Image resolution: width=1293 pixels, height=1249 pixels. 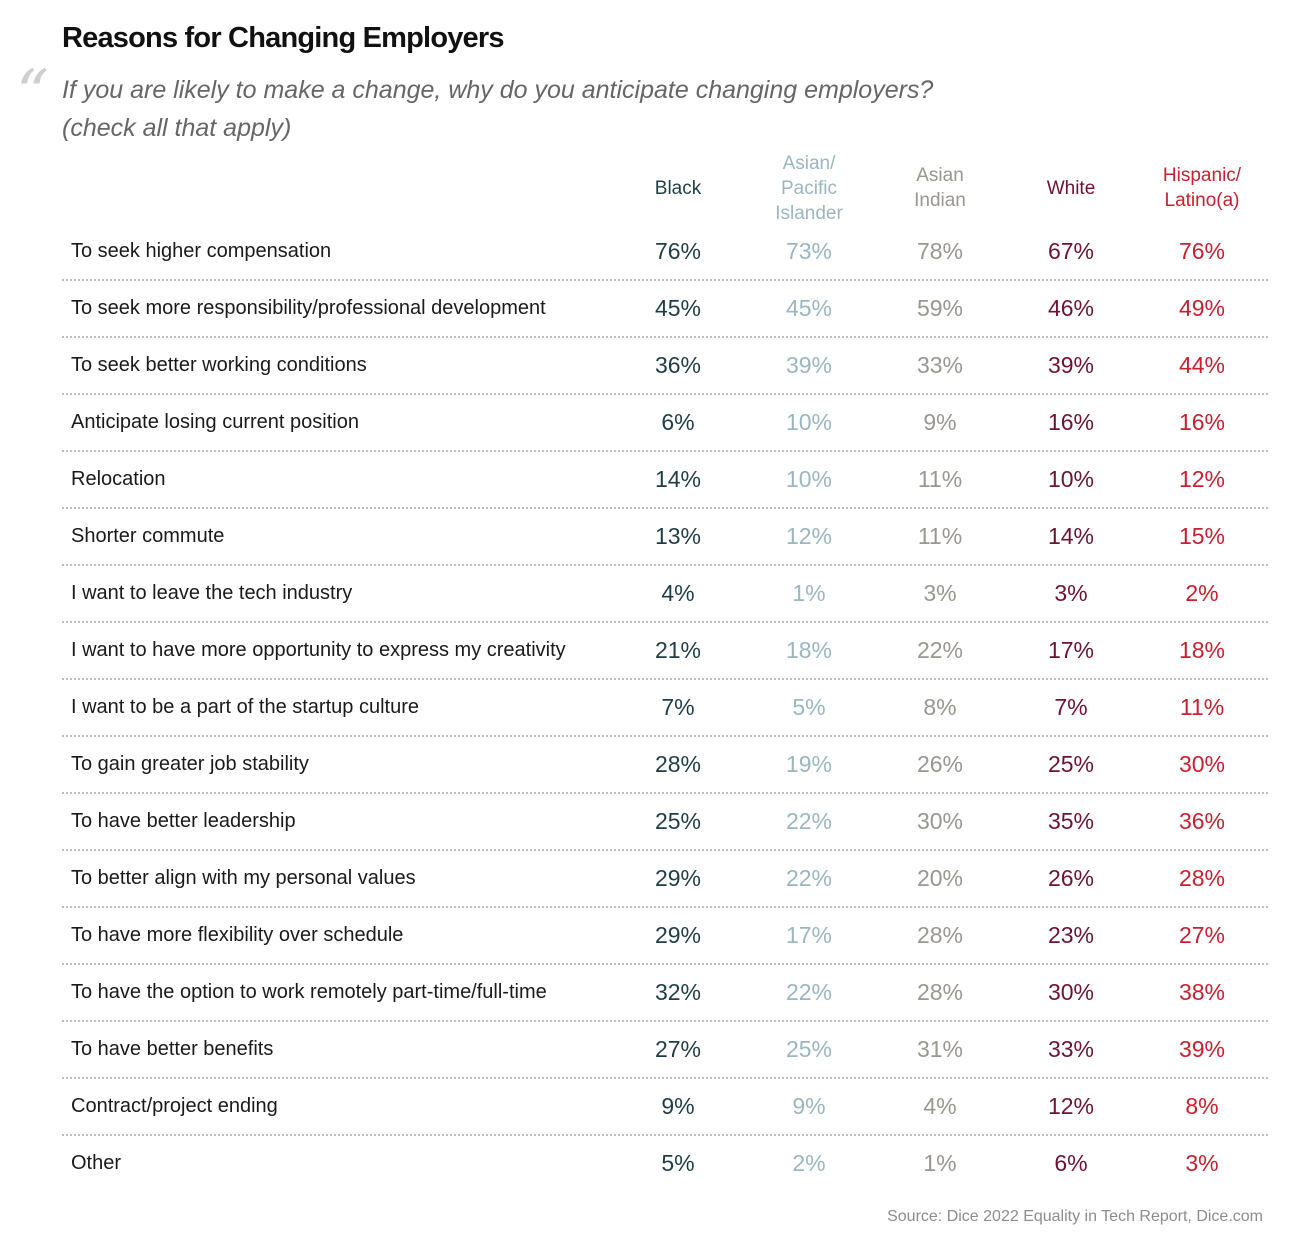 What do you see at coordinates (940, 200) in the screenshot?
I see `column-header-line: Indian` at bounding box center [940, 200].